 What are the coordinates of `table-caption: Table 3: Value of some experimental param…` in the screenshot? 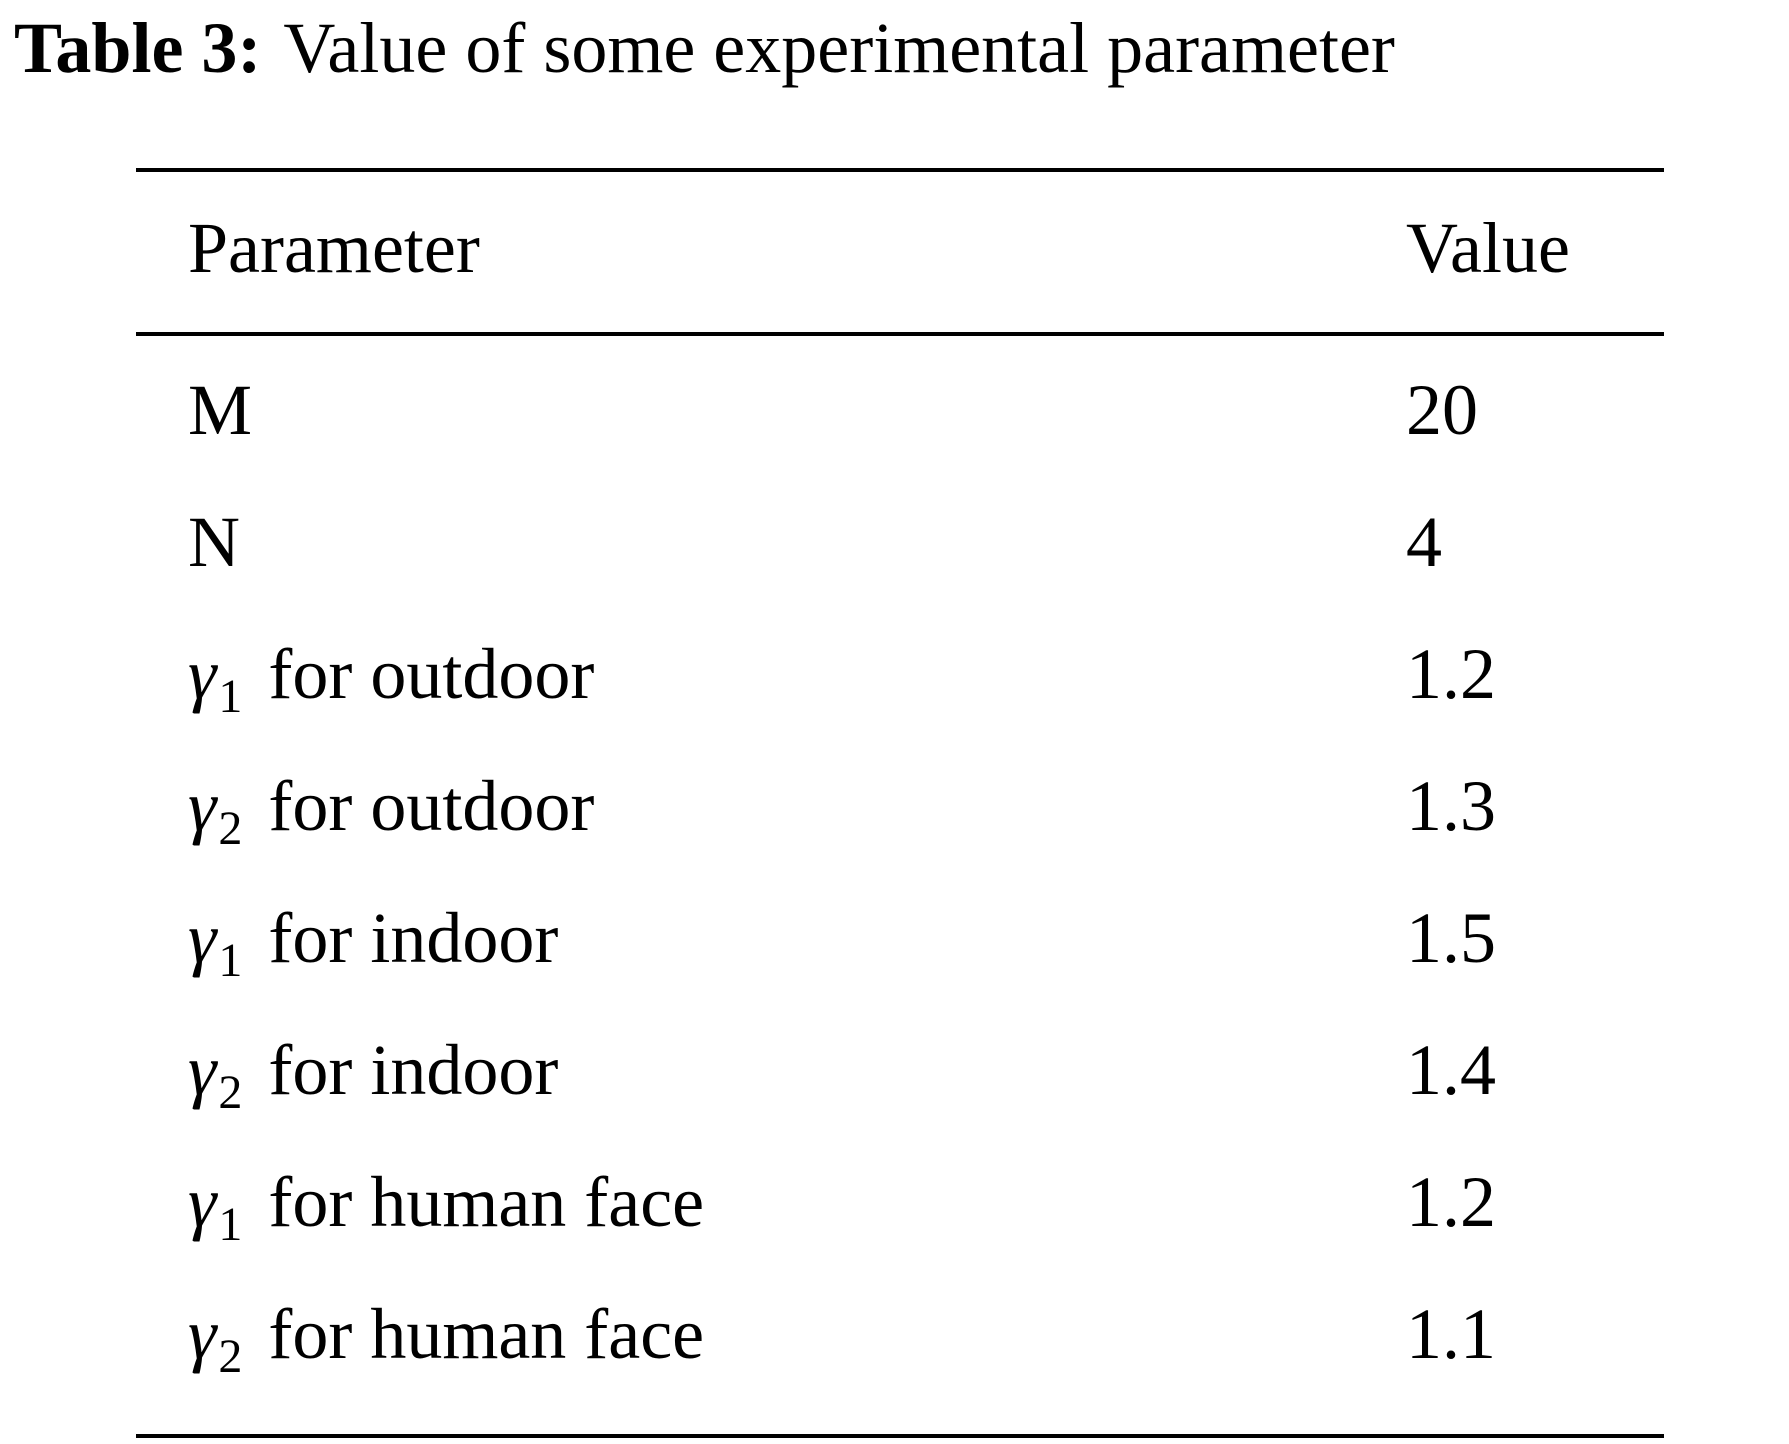 It's located at (704, 48).